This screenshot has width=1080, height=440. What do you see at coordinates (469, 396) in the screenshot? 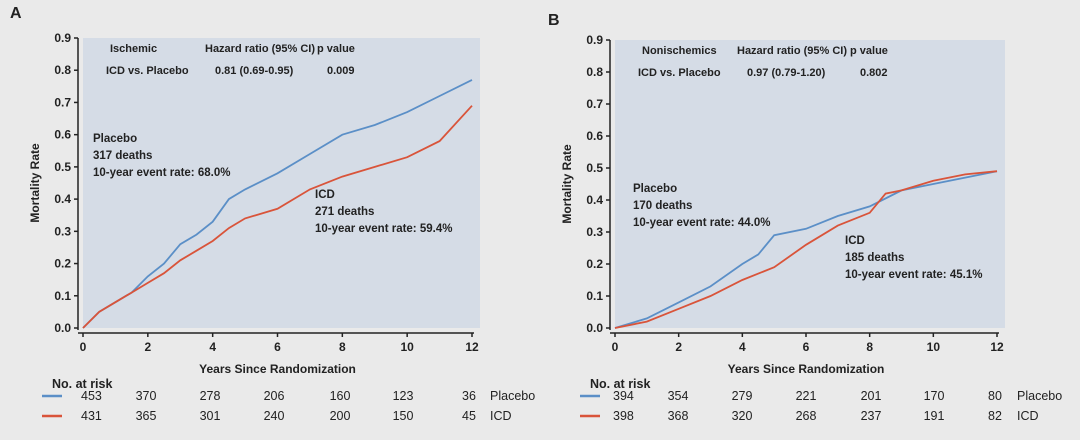
I see `at-risk-count: 36` at bounding box center [469, 396].